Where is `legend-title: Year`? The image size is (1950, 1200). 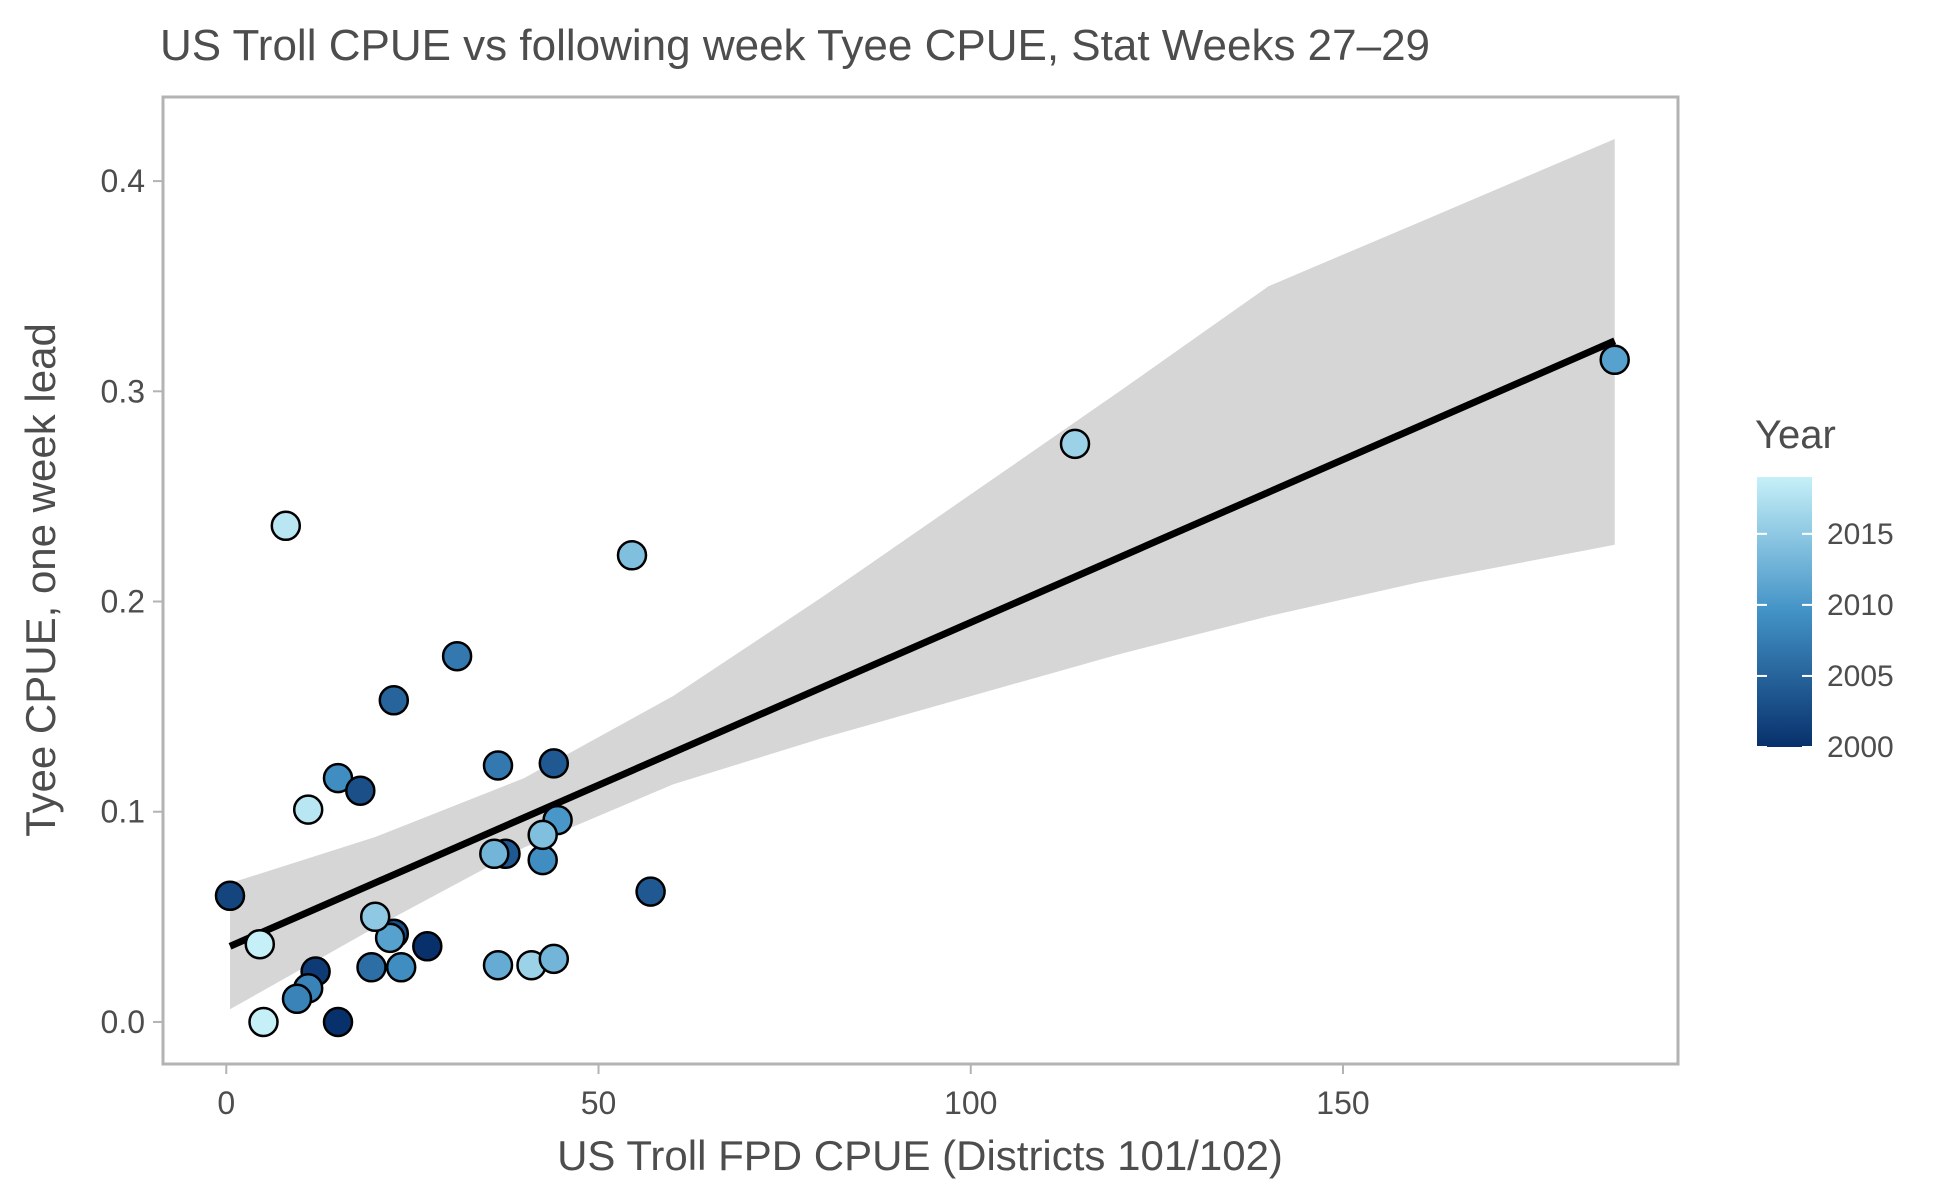
legend-title: Year is located at coordinates (1795, 435).